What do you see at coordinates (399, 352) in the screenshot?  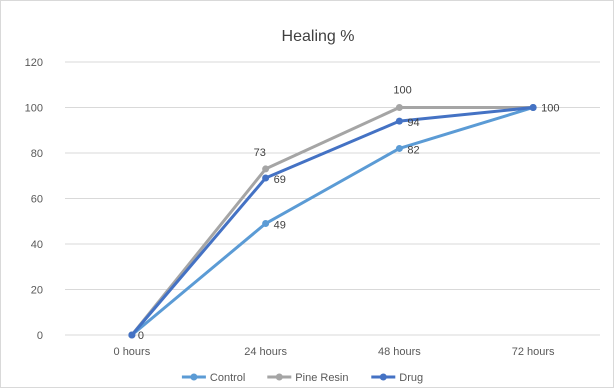 I see `x-tick-label: 48 hours` at bounding box center [399, 352].